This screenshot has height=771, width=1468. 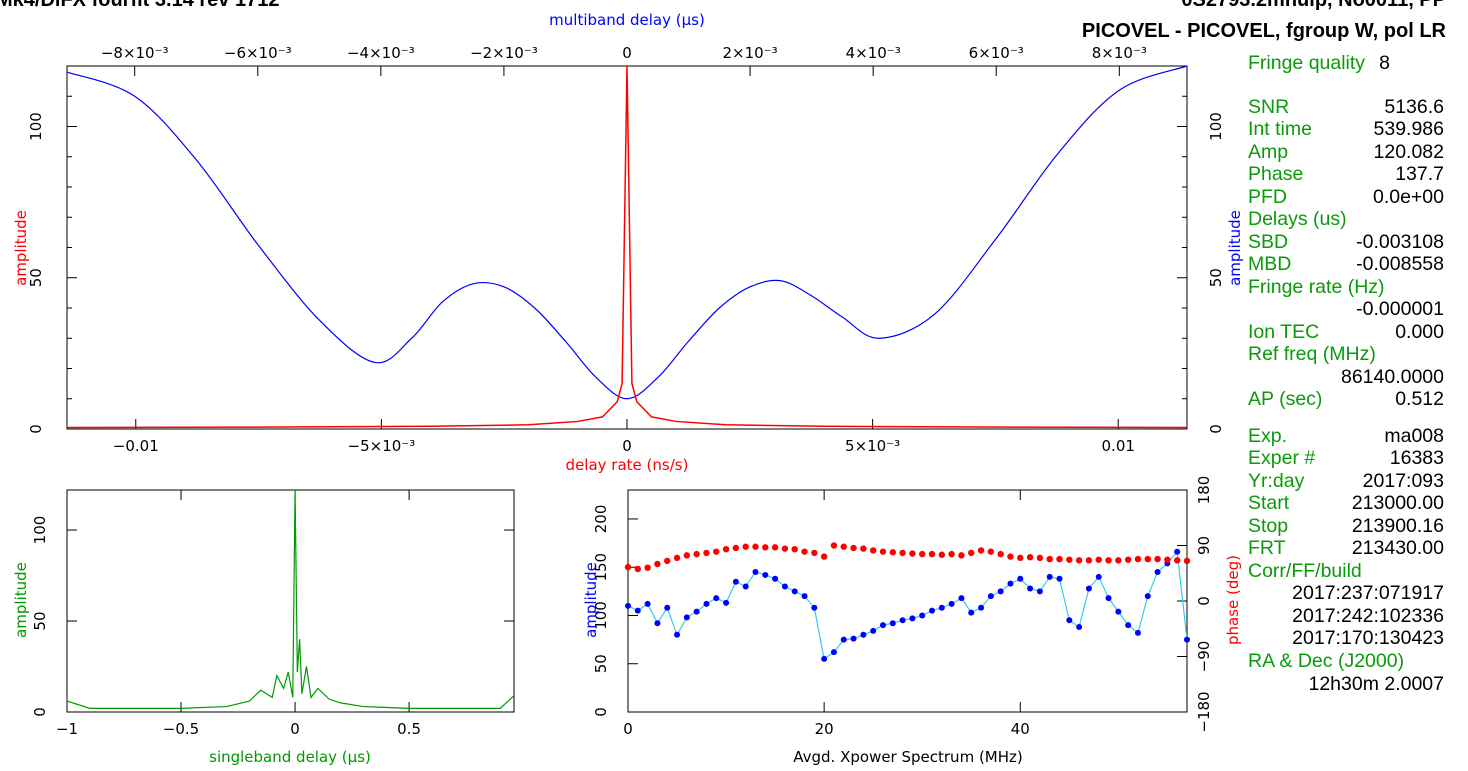 What do you see at coordinates (181, 729) in the screenshot?
I see `sbd-tick-label: −0.5` at bounding box center [181, 729].